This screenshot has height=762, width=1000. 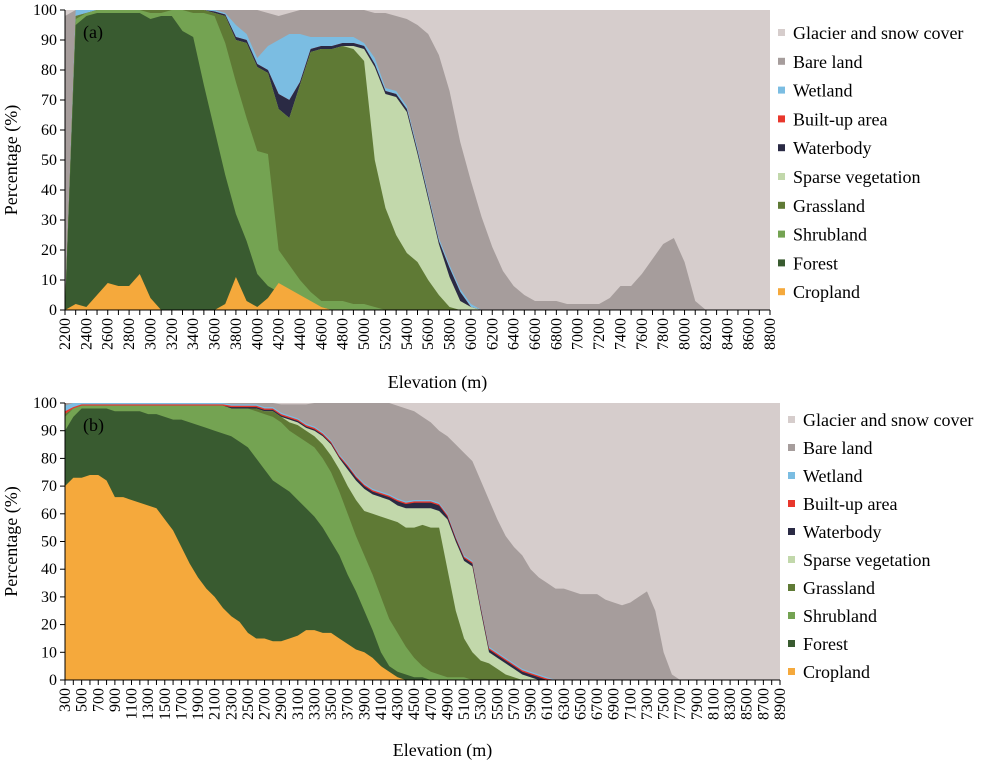 What do you see at coordinates (98, 700) in the screenshot?
I see `x-tick-label: 700` at bounding box center [98, 700].